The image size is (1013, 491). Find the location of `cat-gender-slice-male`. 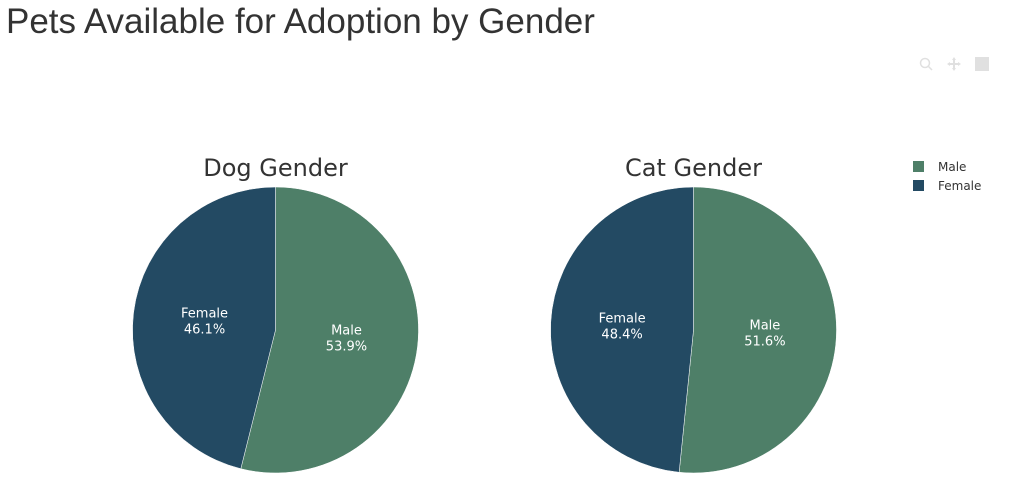

cat-gender-slice-male is located at coordinates (757, 330).